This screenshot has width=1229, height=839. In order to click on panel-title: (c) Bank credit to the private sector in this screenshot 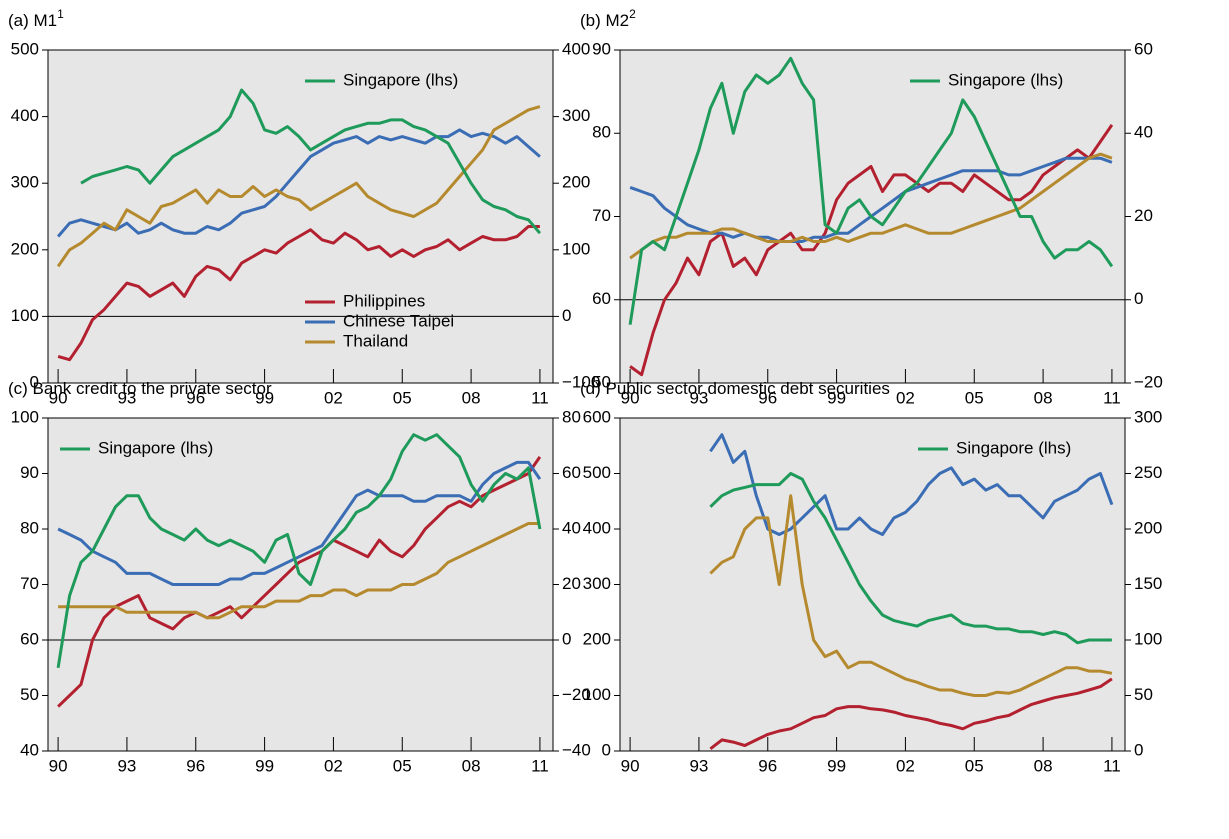, I will do `click(140, 388)`.